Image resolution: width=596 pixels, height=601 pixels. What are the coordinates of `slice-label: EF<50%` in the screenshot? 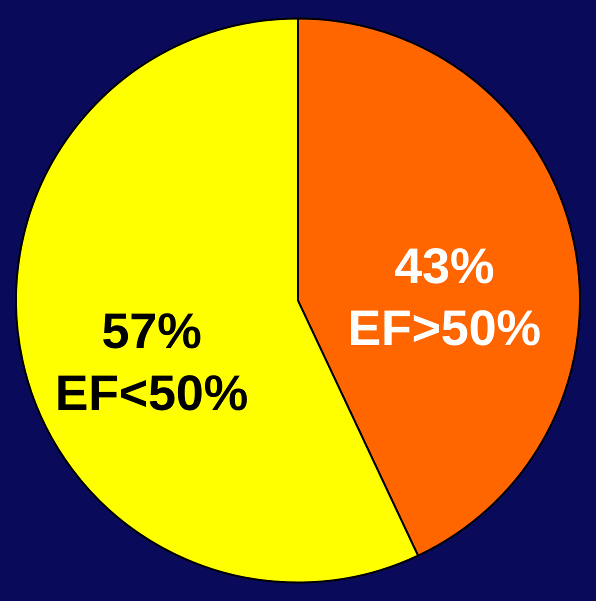 It's located at (151, 393).